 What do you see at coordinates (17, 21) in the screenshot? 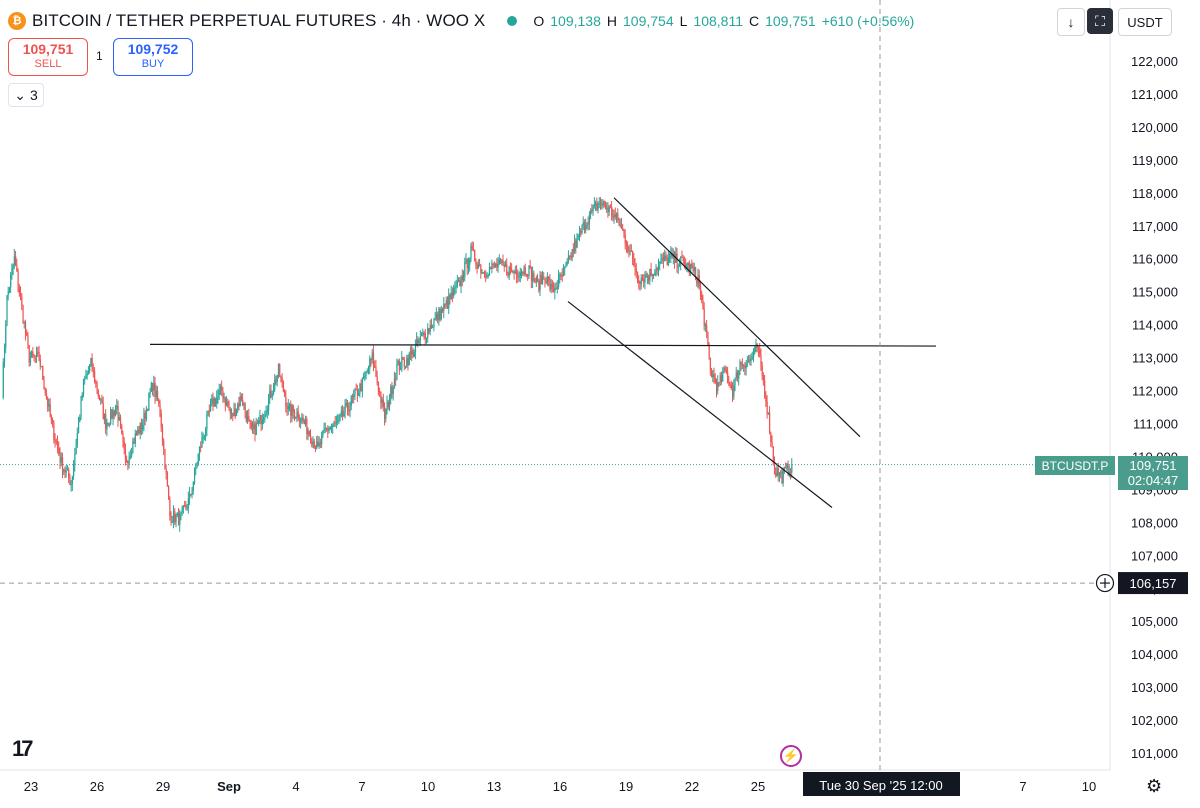
I see `bitcoin-coin-icon: ₿` at bounding box center [17, 21].